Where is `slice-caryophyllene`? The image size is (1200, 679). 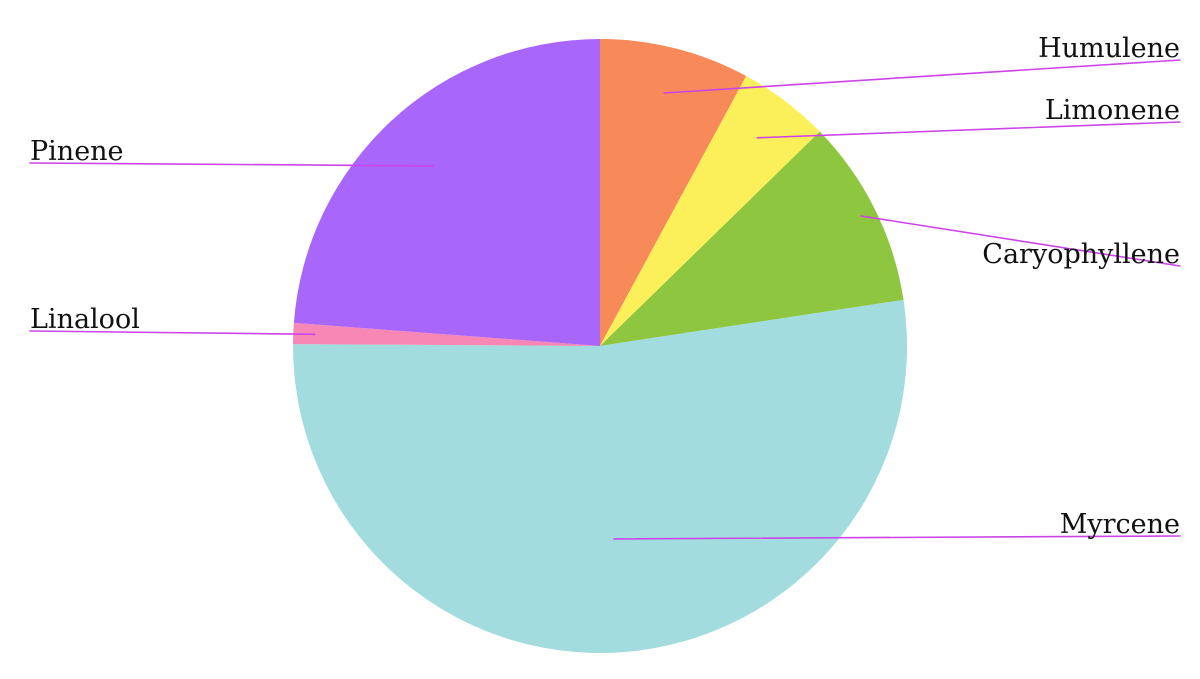
slice-caryophyllene is located at coordinates (752, 238).